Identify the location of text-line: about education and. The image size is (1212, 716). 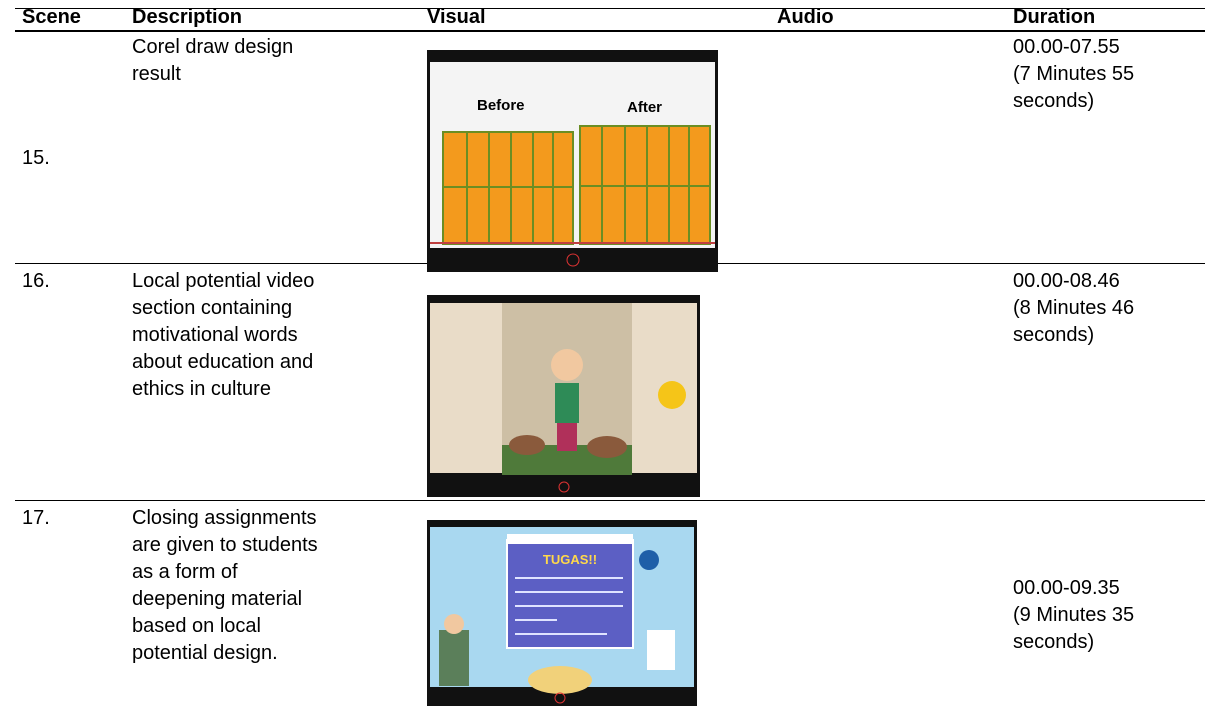
(223, 362).